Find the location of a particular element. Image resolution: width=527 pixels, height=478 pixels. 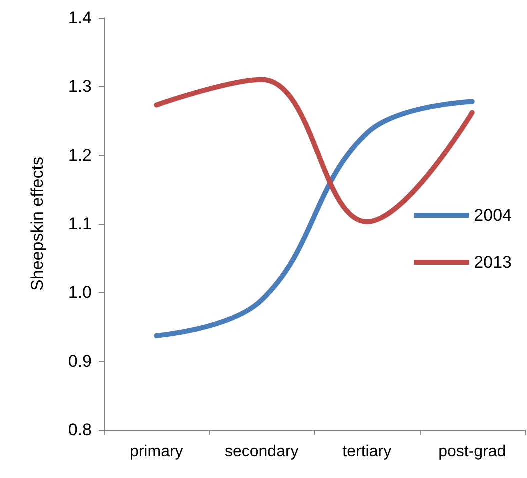

y-tick-label: 1.3 is located at coordinates (80, 86).